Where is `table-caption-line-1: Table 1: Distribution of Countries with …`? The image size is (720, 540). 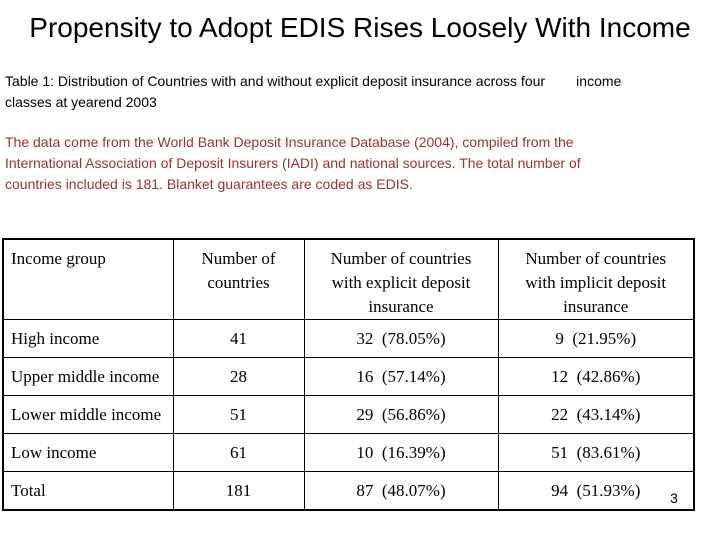
table-caption-line-1: Table 1: Distribution of Countries with … is located at coordinates (313, 81).